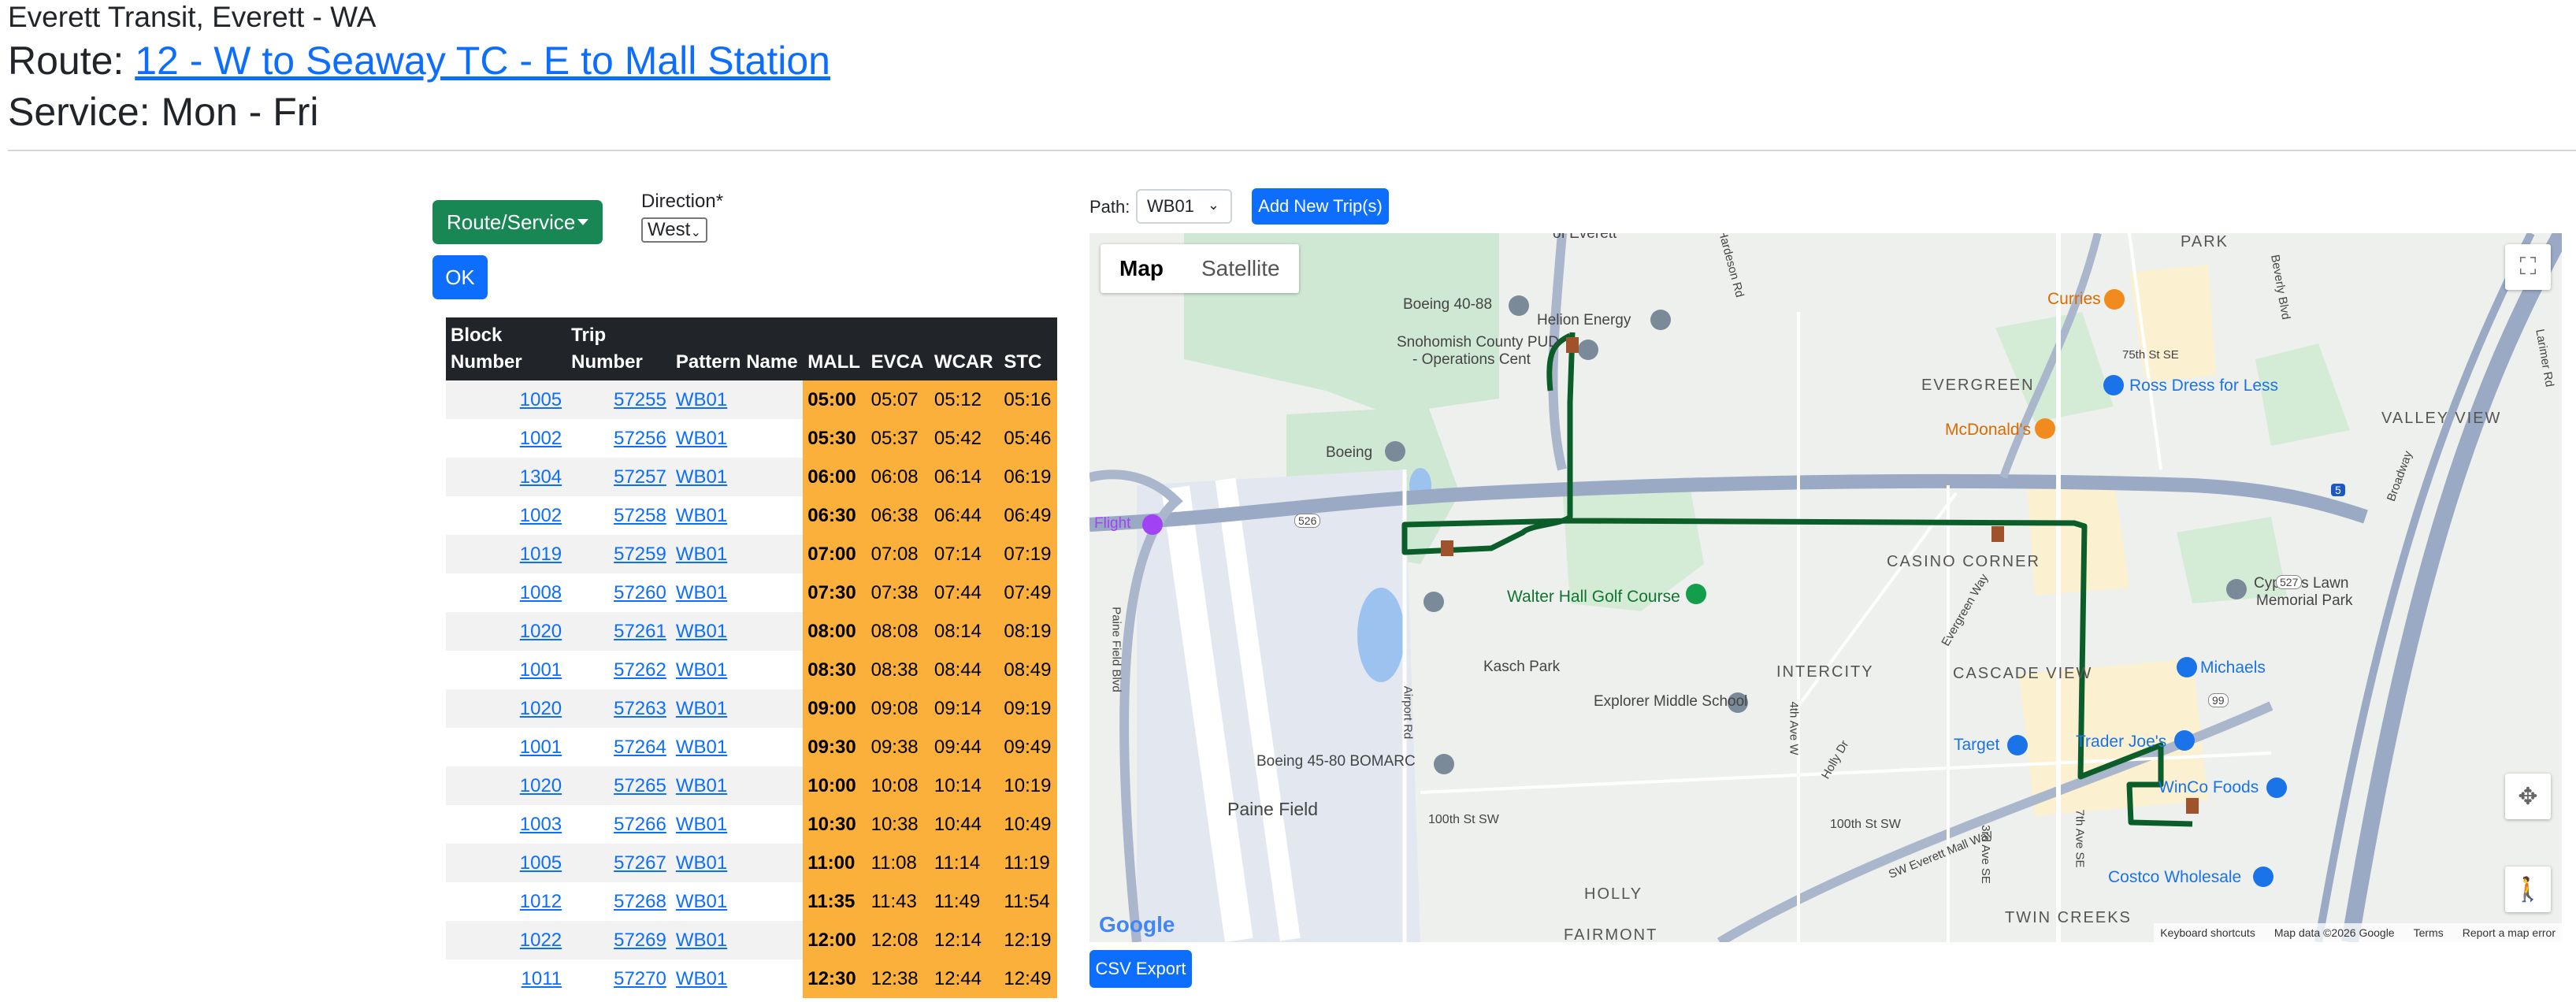 Image resolution: width=2576 pixels, height=1002 pixels. I want to click on block-number-link: 1012, so click(540, 901).